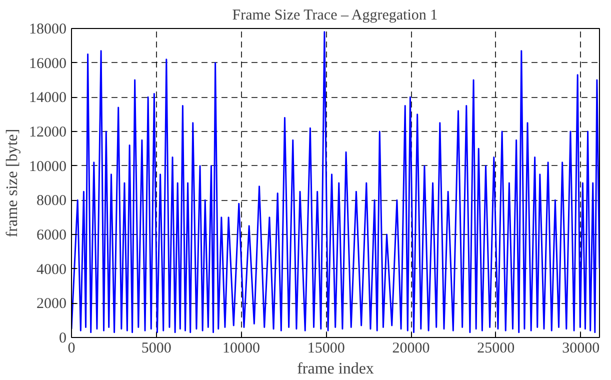  What do you see at coordinates (51, 201) in the screenshot?
I see `y-tick-label: 8000` at bounding box center [51, 201].